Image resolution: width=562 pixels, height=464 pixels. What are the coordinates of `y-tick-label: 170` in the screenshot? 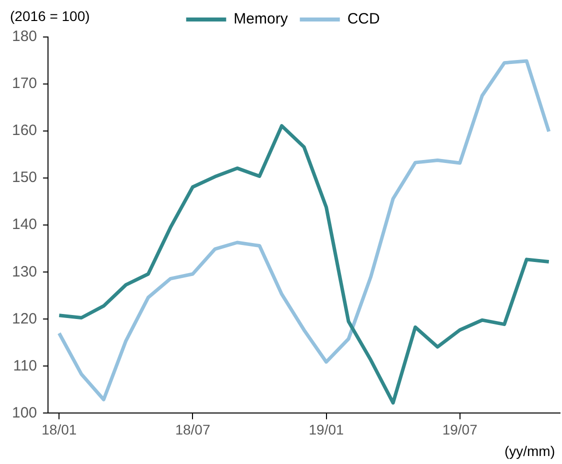 It's located at (25, 83).